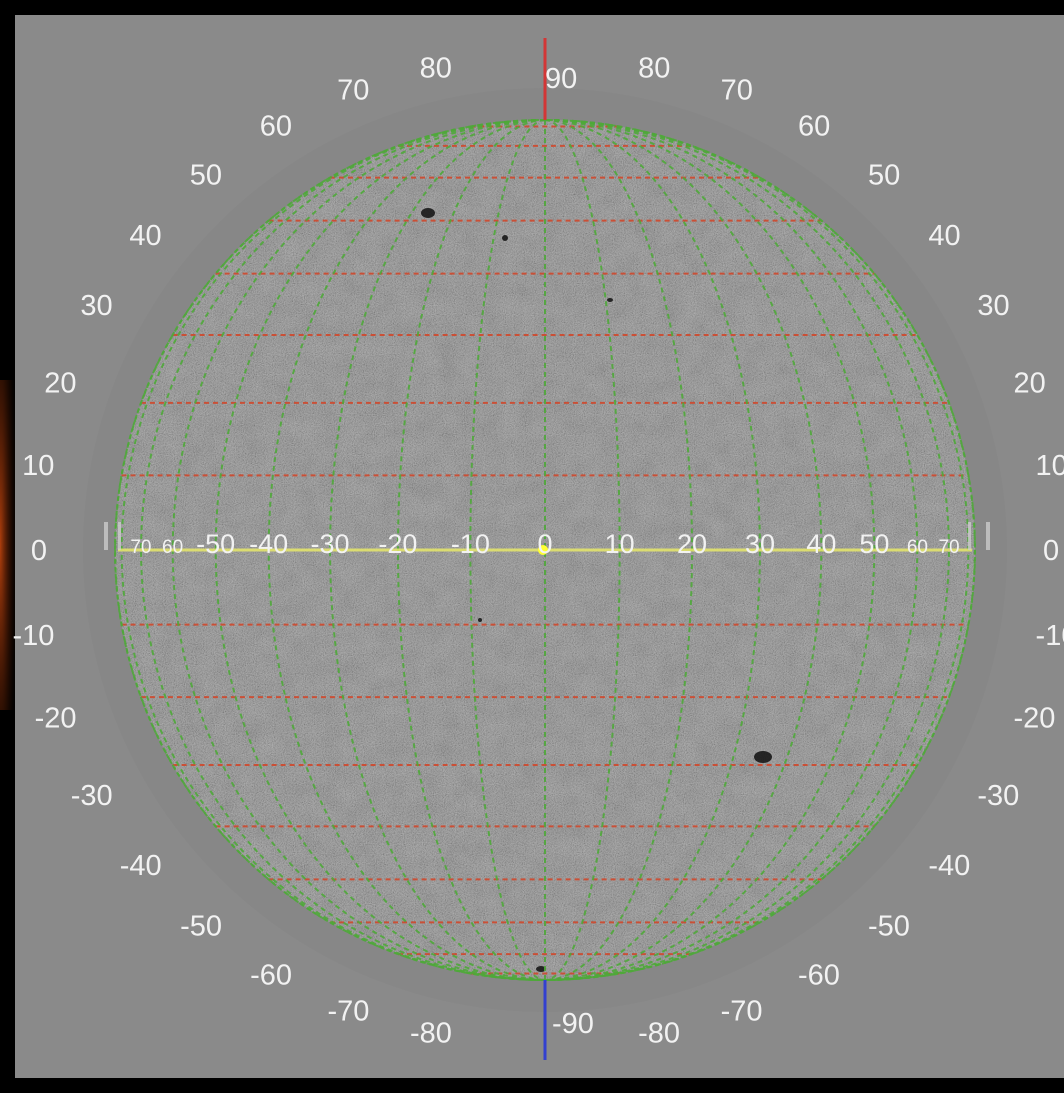  What do you see at coordinates (96, 306) in the screenshot?
I see `latitude-label-left: 30` at bounding box center [96, 306].